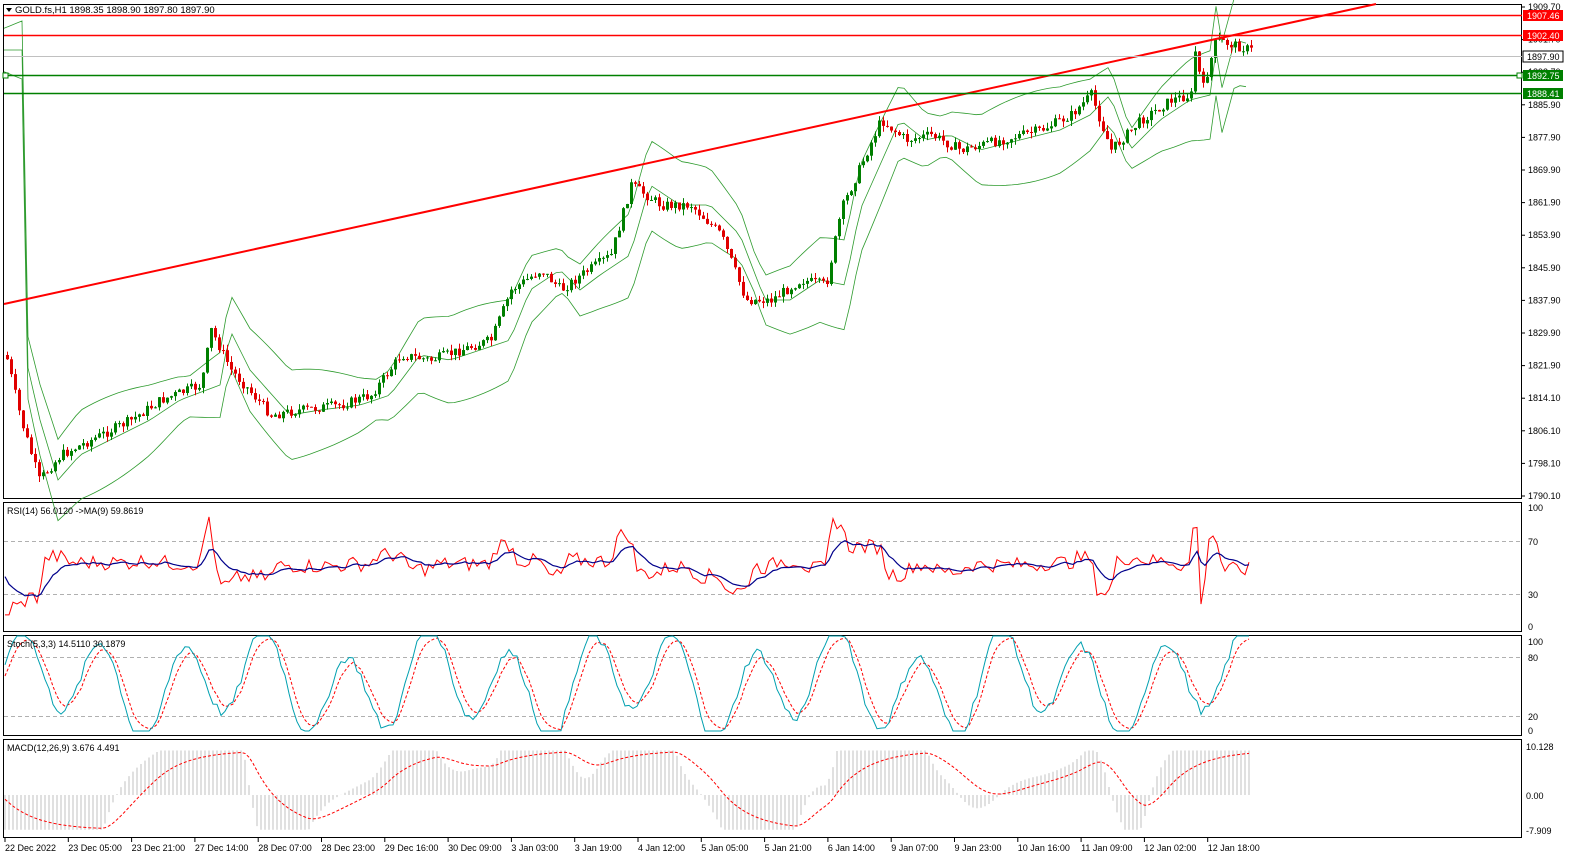  Describe the element at coordinates (475, 848) in the screenshot. I see `time-tick-label: 30 Dec 09:00` at that location.